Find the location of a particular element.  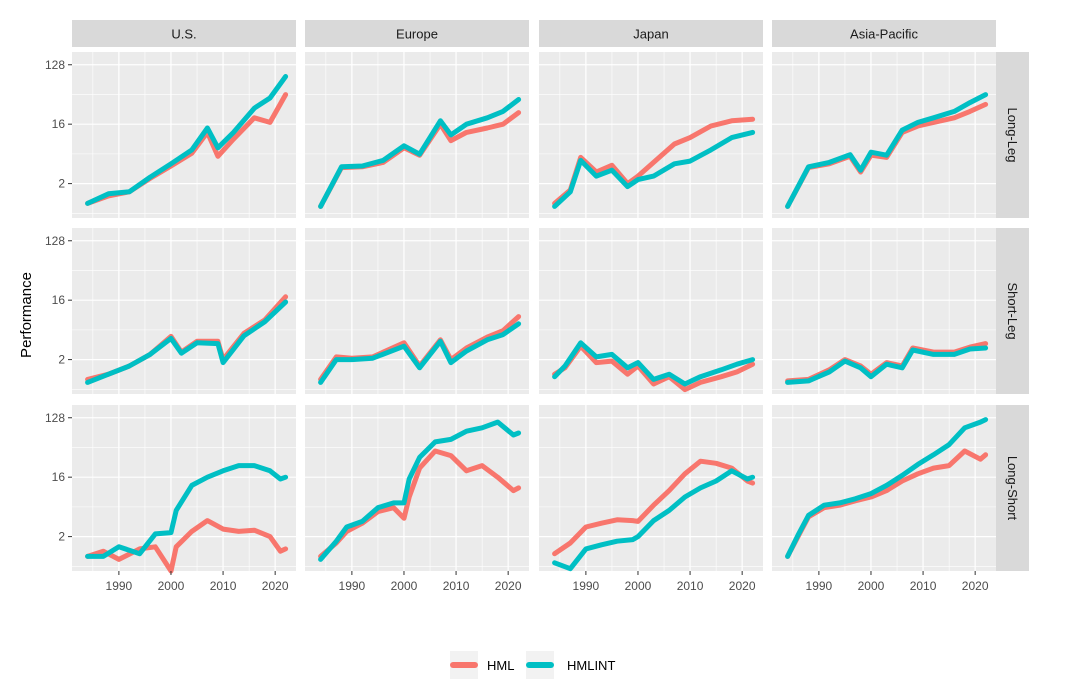

column-strip-label: Asia-Pacific is located at coordinates (884, 34).